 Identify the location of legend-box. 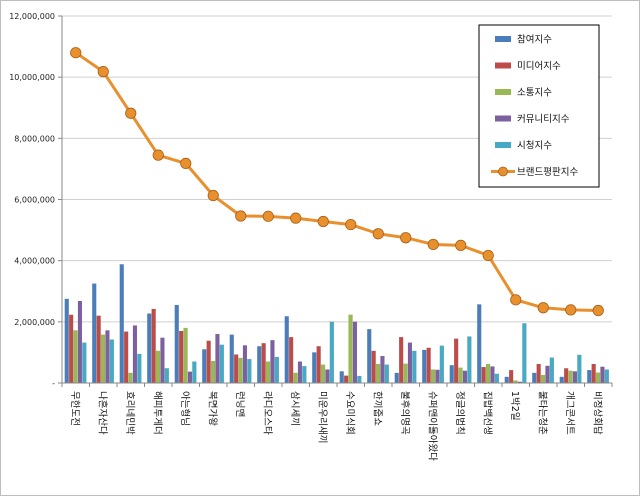
(539, 106).